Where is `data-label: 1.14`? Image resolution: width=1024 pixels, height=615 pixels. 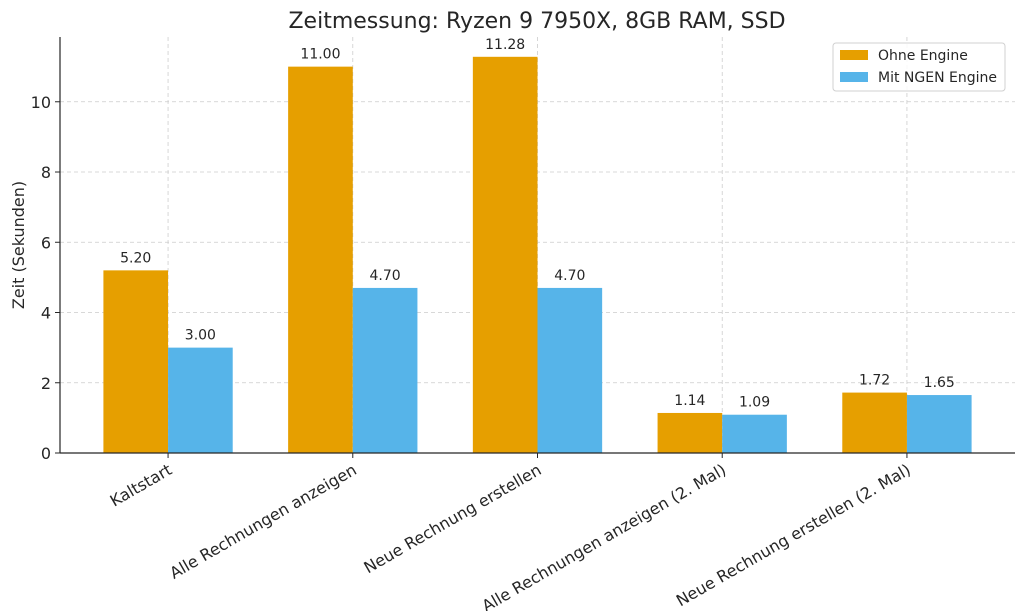
data-label: 1.14 is located at coordinates (689, 401).